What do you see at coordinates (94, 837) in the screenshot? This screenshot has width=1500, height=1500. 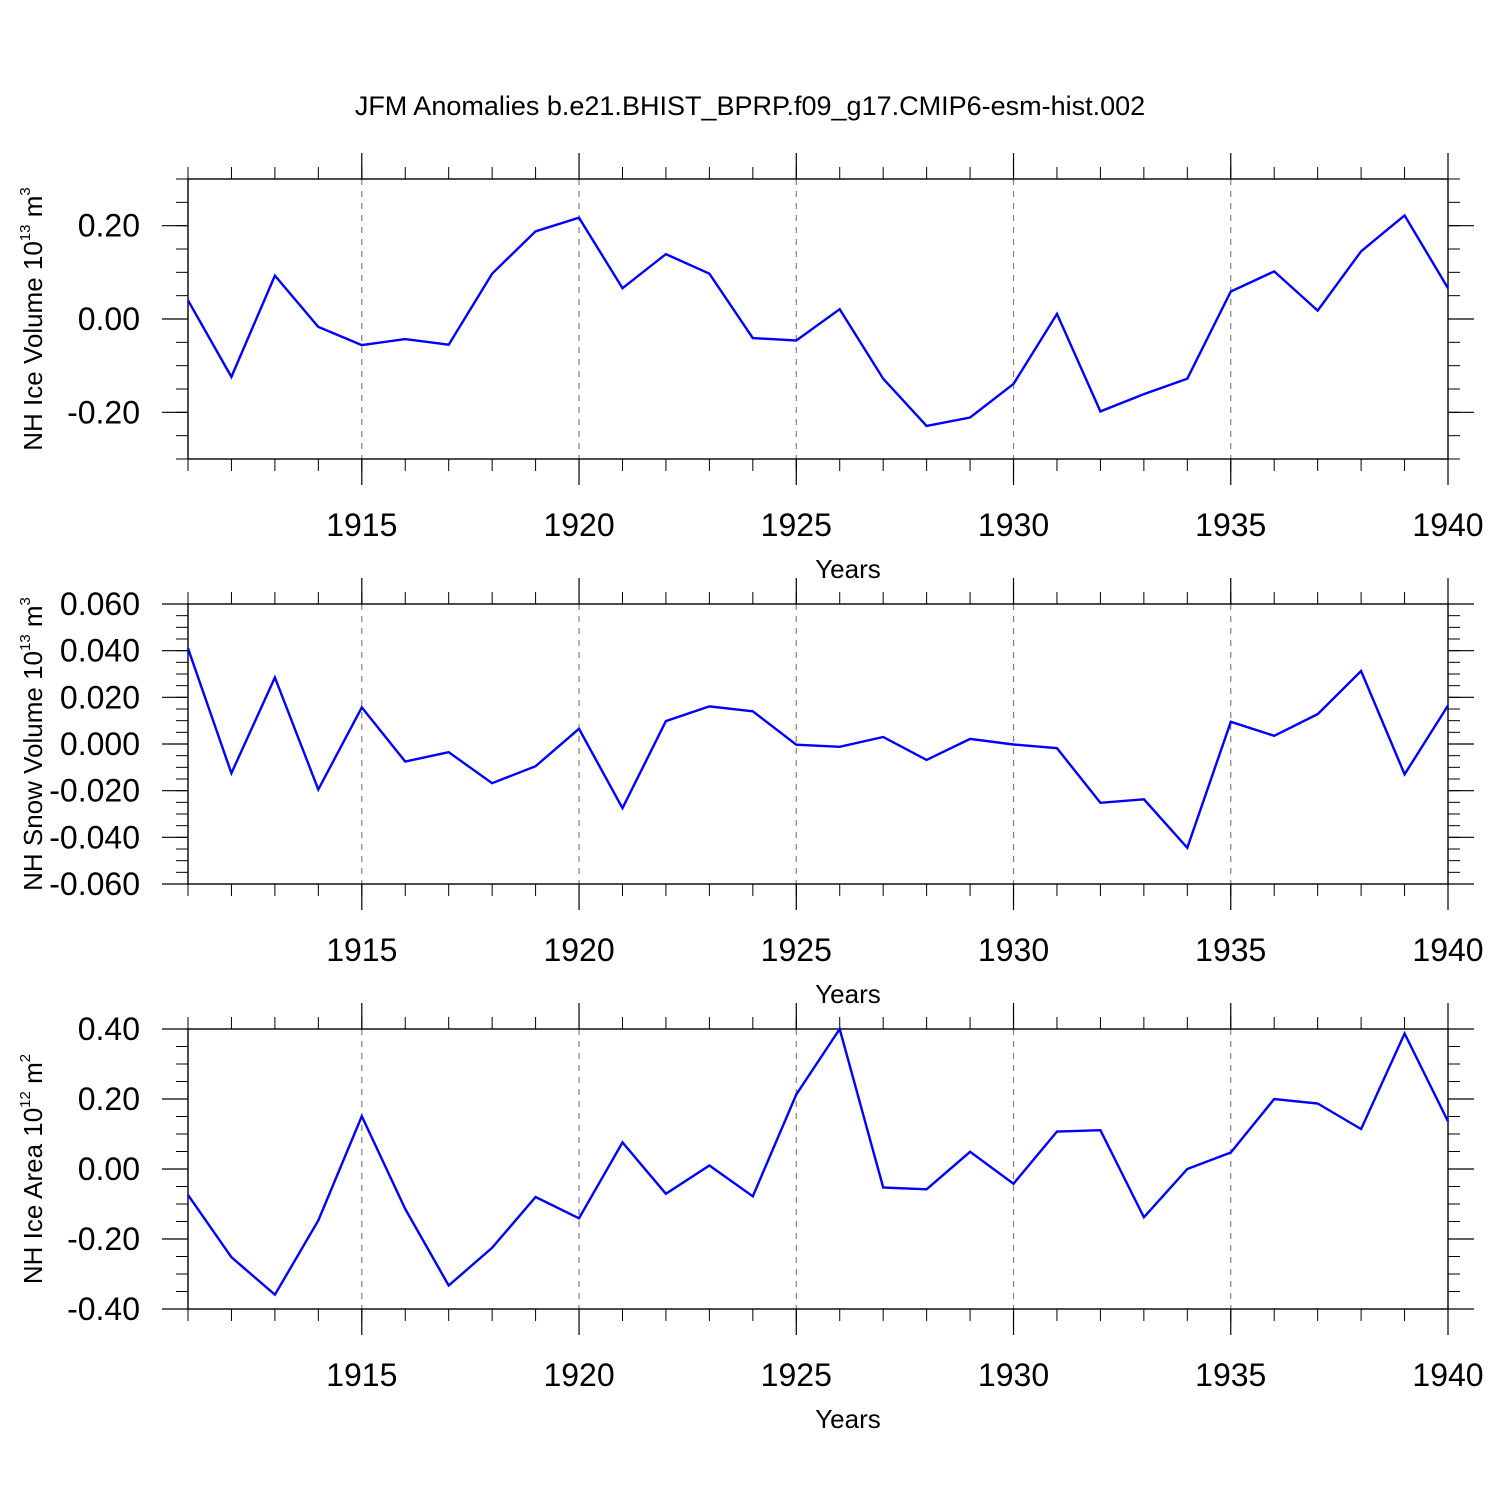 I see `y-tick-label: -0.040` at bounding box center [94, 837].